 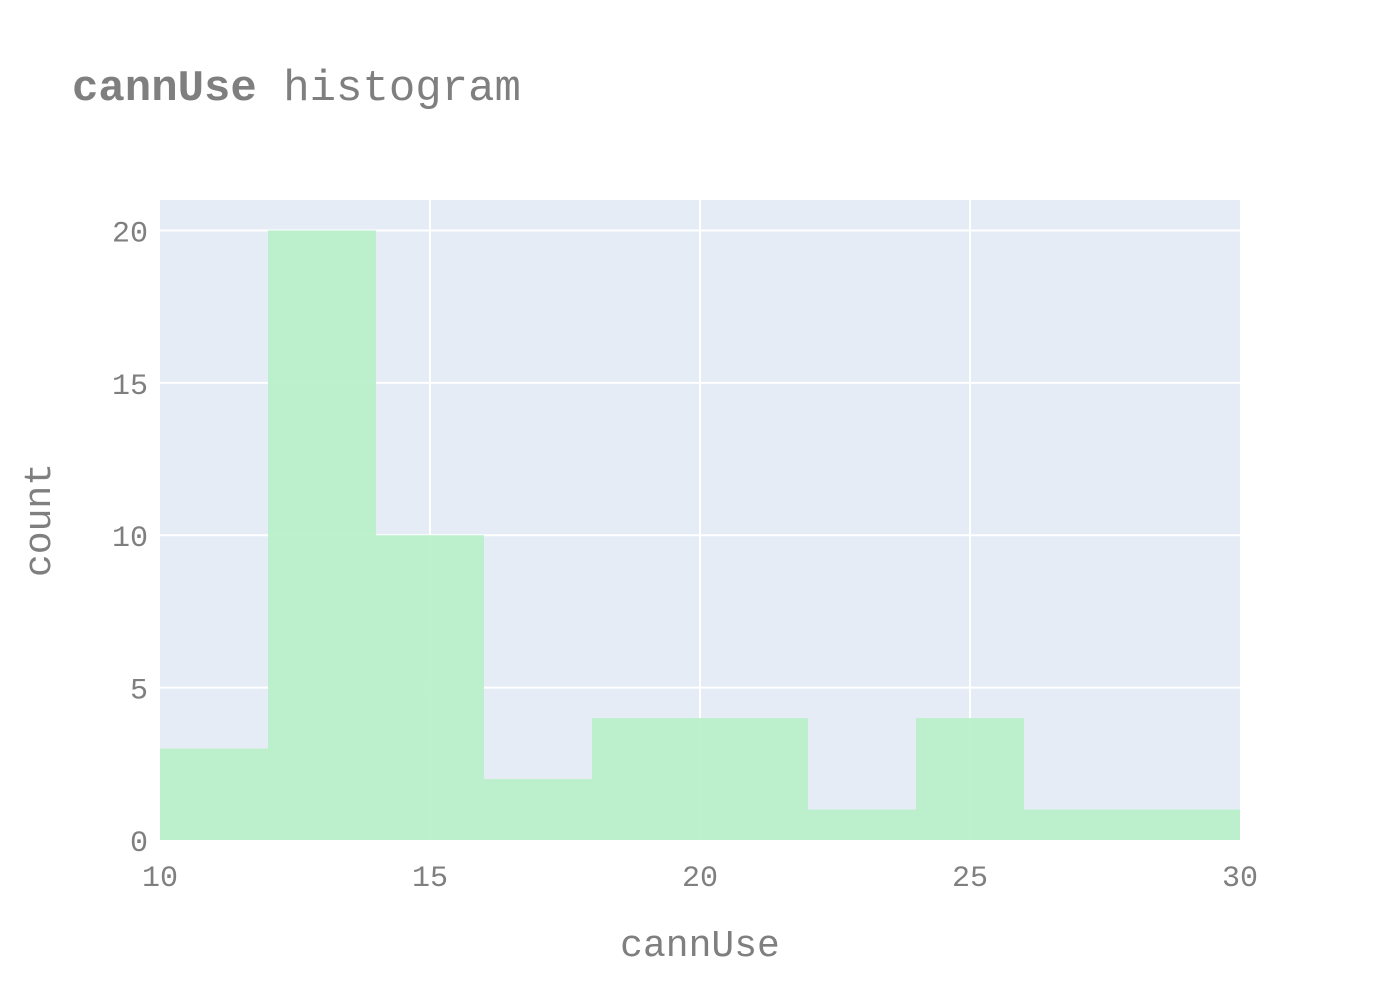 I want to click on chart-title-bold: cannUse, so click(x=164, y=89).